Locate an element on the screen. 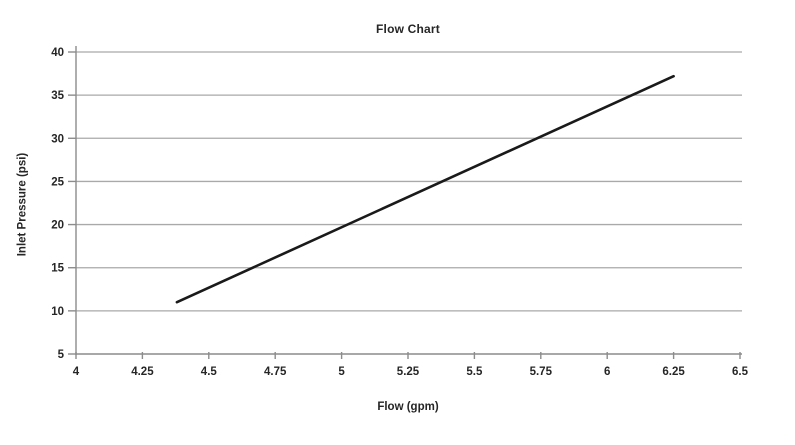  y-tick-label: 30 is located at coordinates (57, 139).